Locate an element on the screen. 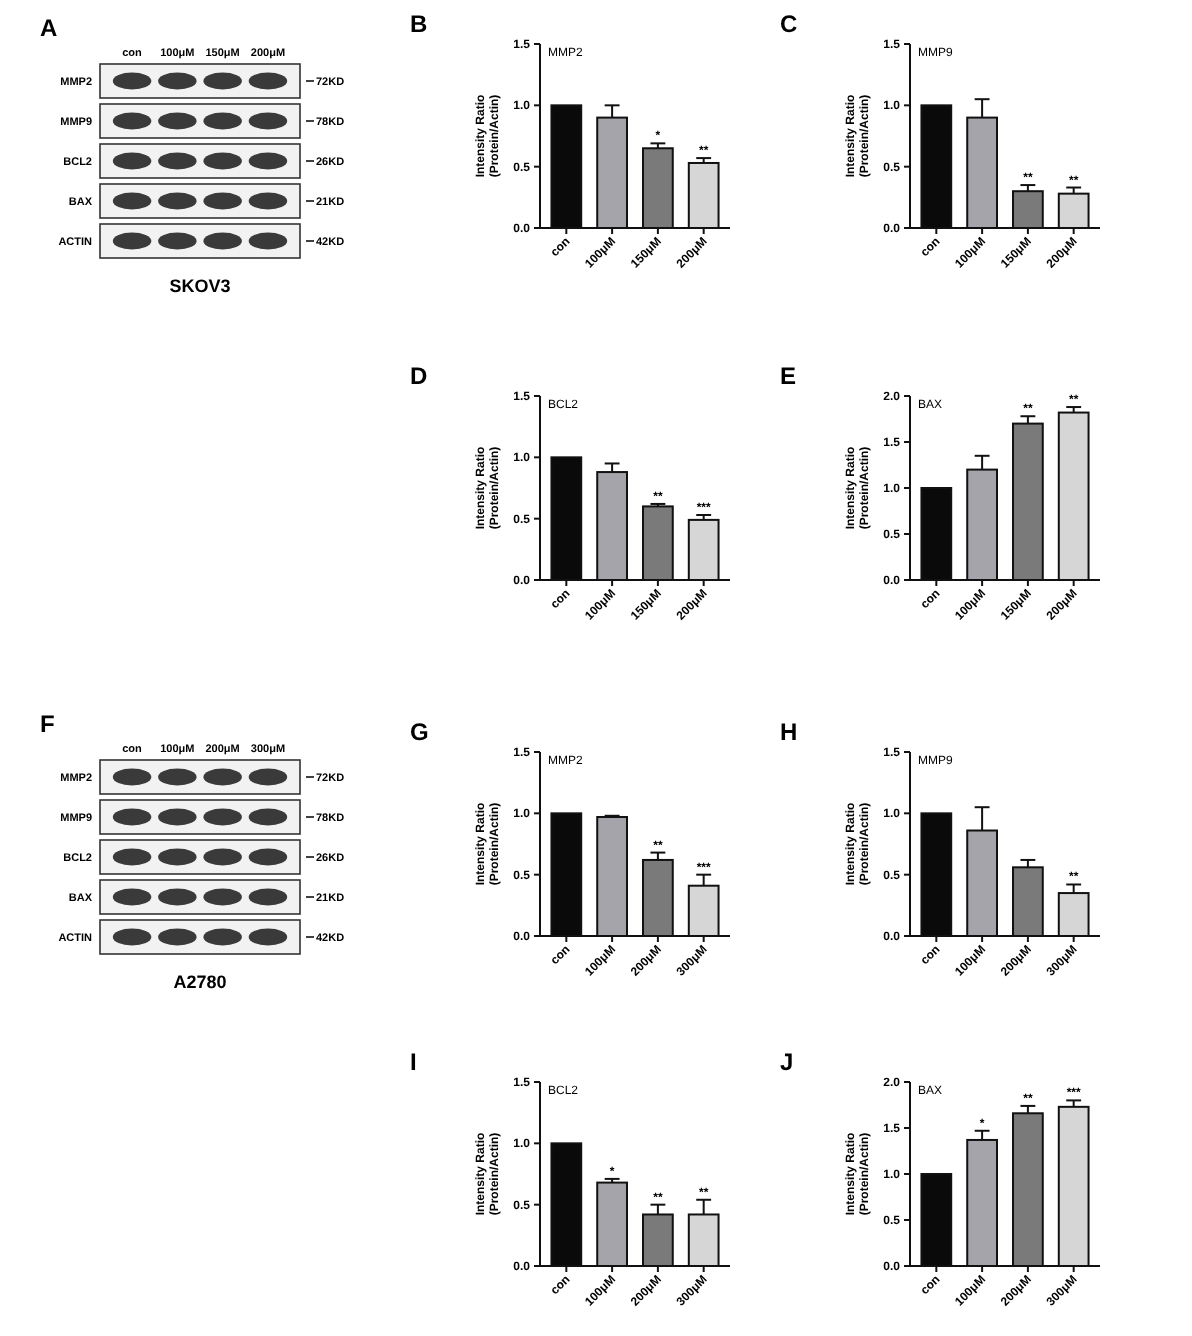  text: D is located at coordinates (419, 376).